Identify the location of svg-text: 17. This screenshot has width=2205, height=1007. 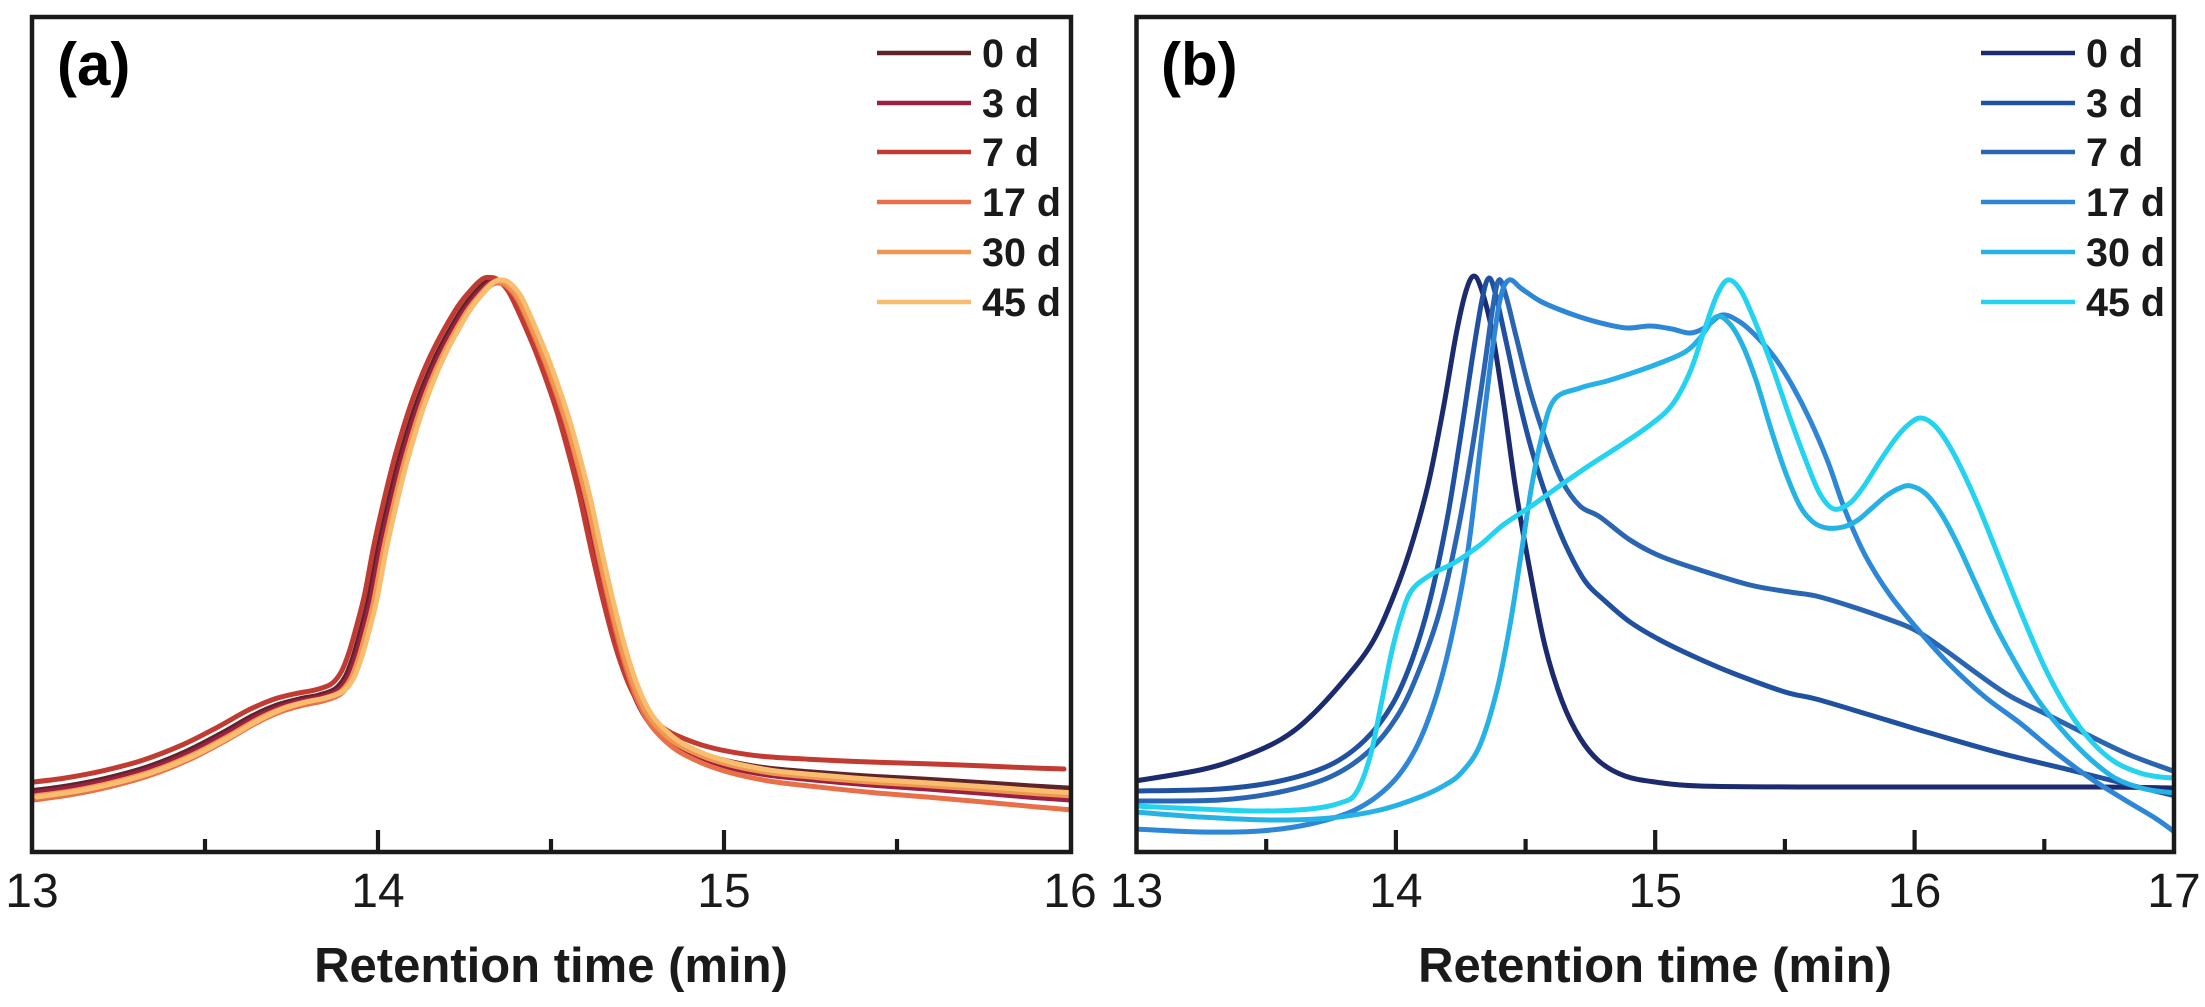
(2173, 891).